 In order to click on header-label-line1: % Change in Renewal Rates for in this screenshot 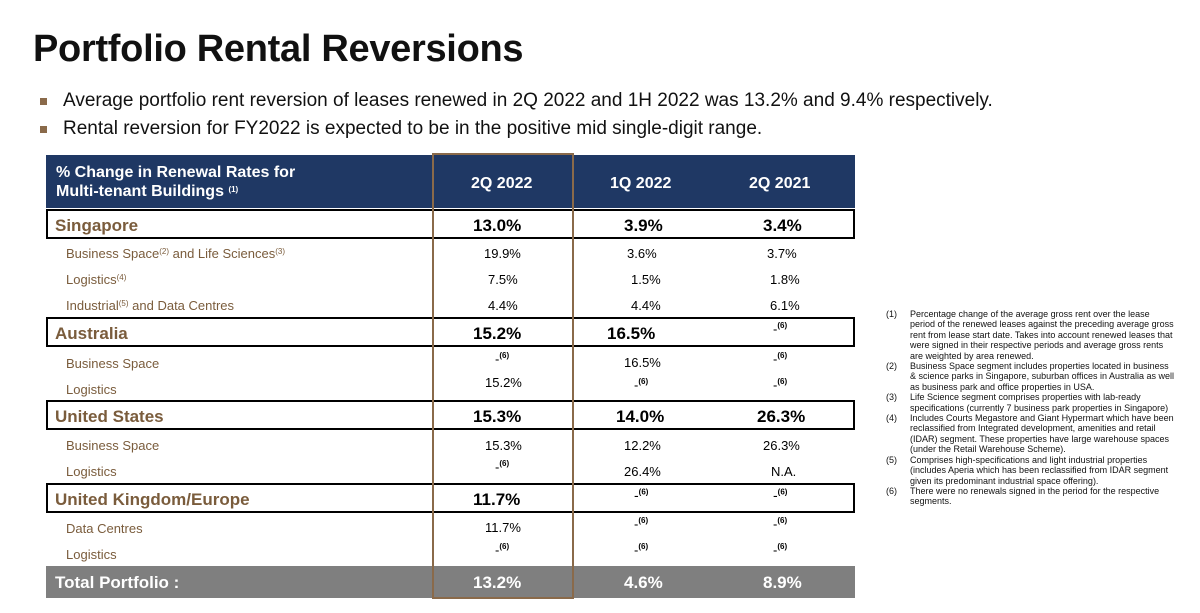, I will do `click(176, 172)`.